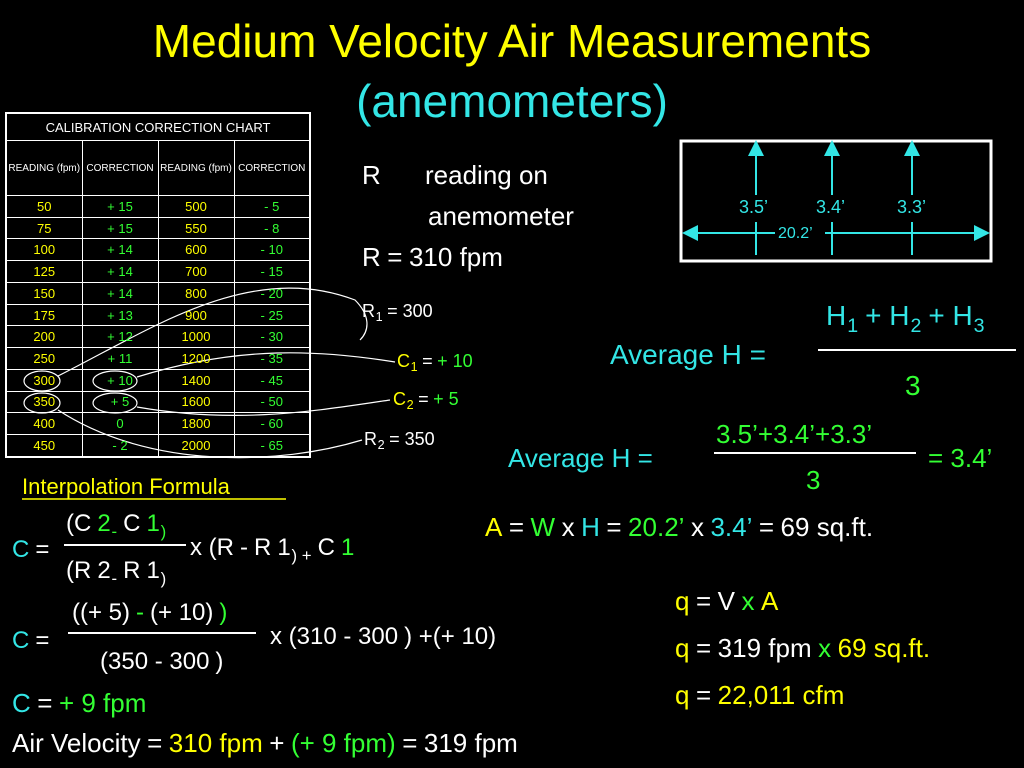 The height and width of the screenshot is (768, 1024). What do you see at coordinates (781, 695) in the screenshot?
I see `text-segment: 22,011 cfm` at bounding box center [781, 695].